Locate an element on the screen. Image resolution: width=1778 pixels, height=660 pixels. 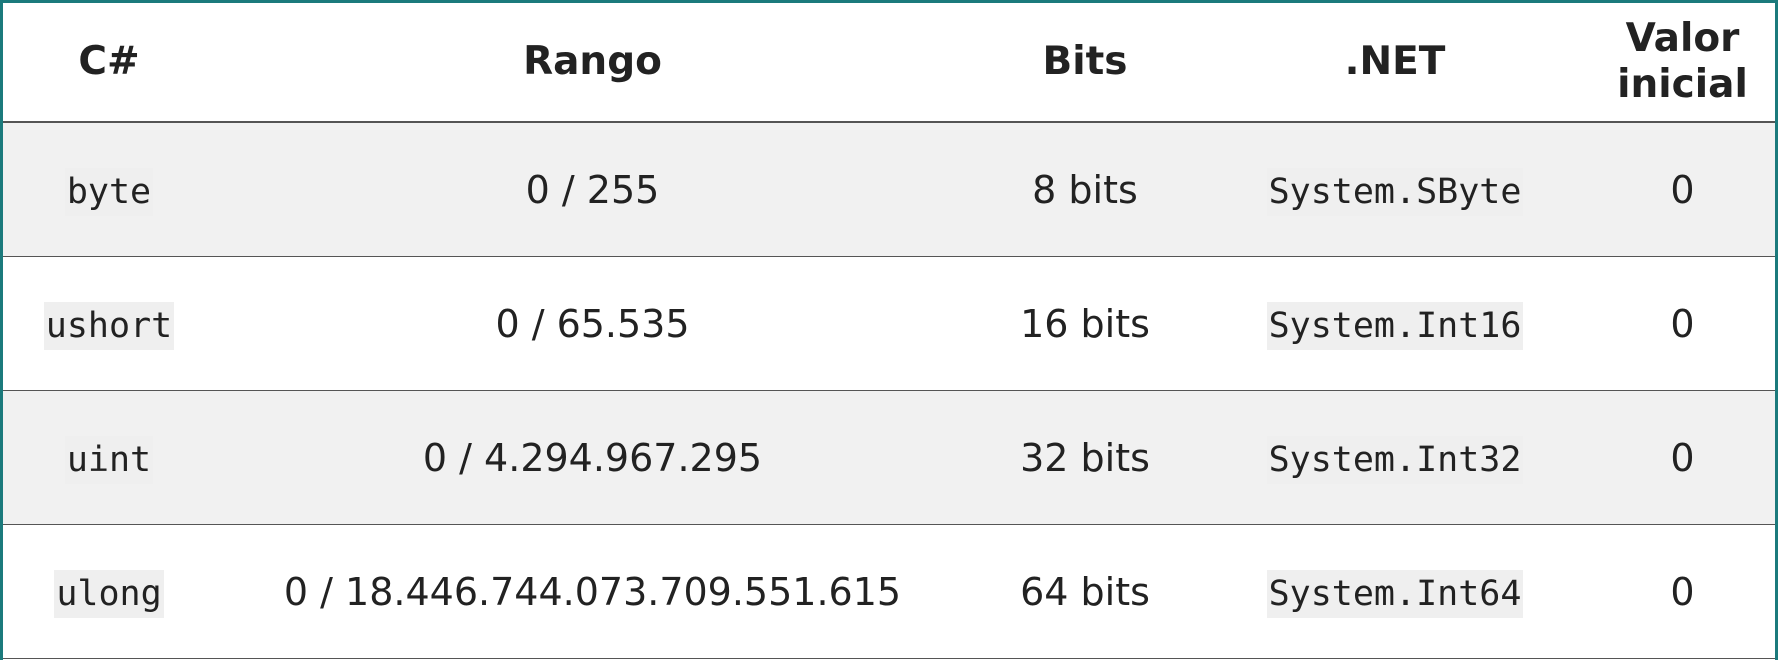
table-cell: byte is located at coordinates (109, 189).